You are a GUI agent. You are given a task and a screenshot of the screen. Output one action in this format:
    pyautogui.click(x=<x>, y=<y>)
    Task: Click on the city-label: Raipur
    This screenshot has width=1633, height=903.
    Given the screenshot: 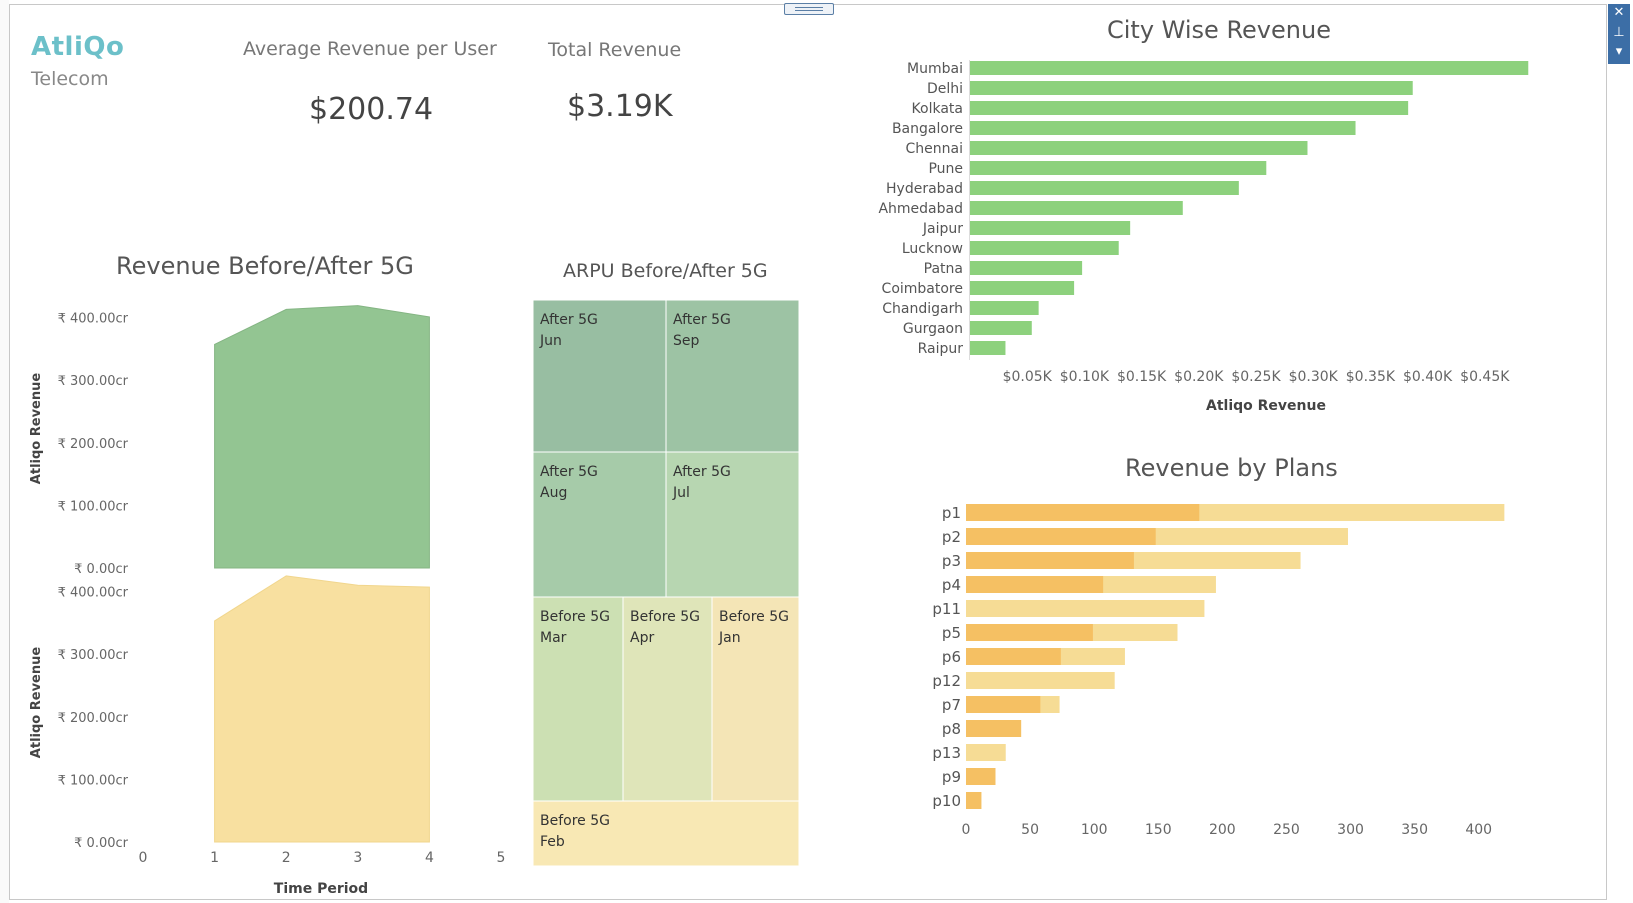 What is the action you would take?
    pyautogui.click(x=941, y=349)
    